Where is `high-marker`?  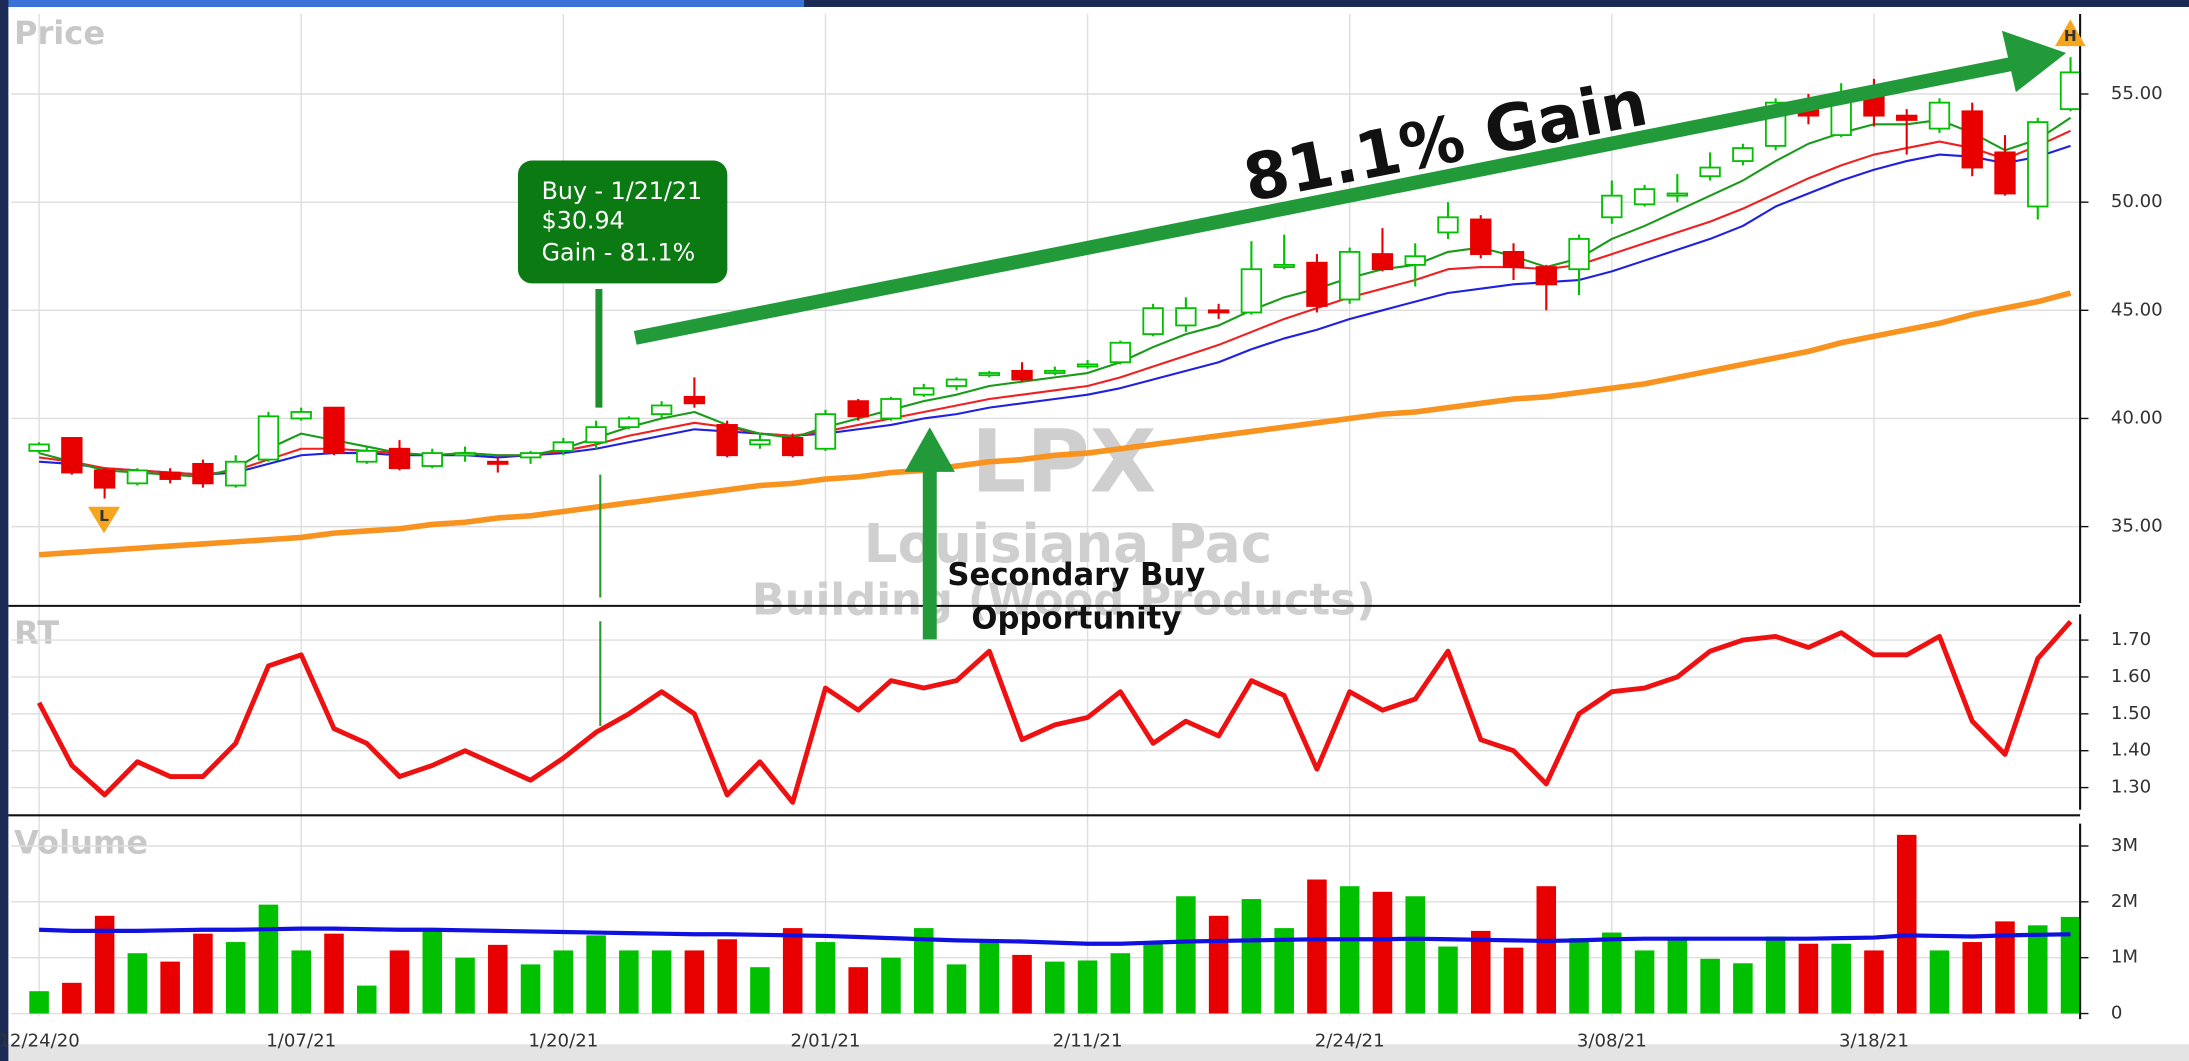 high-marker is located at coordinates (2070, 33).